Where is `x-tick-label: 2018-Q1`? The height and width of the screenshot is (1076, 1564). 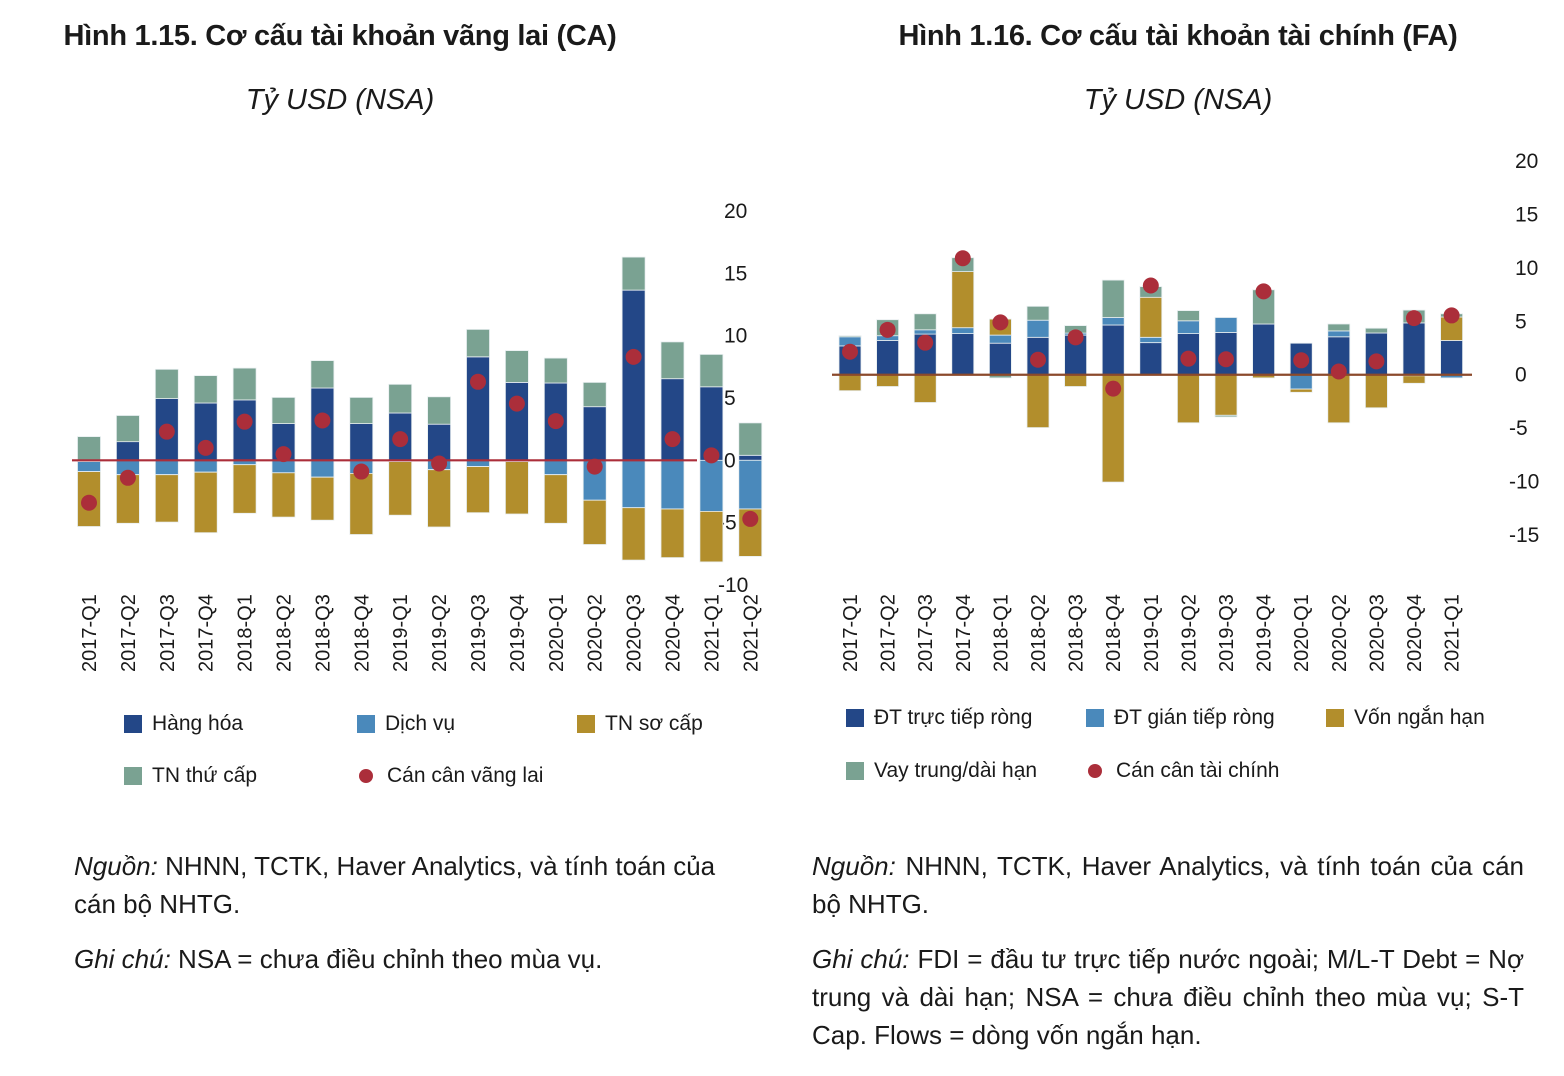
x-tick-label: 2018-Q1 is located at coordinates (1001, 633).